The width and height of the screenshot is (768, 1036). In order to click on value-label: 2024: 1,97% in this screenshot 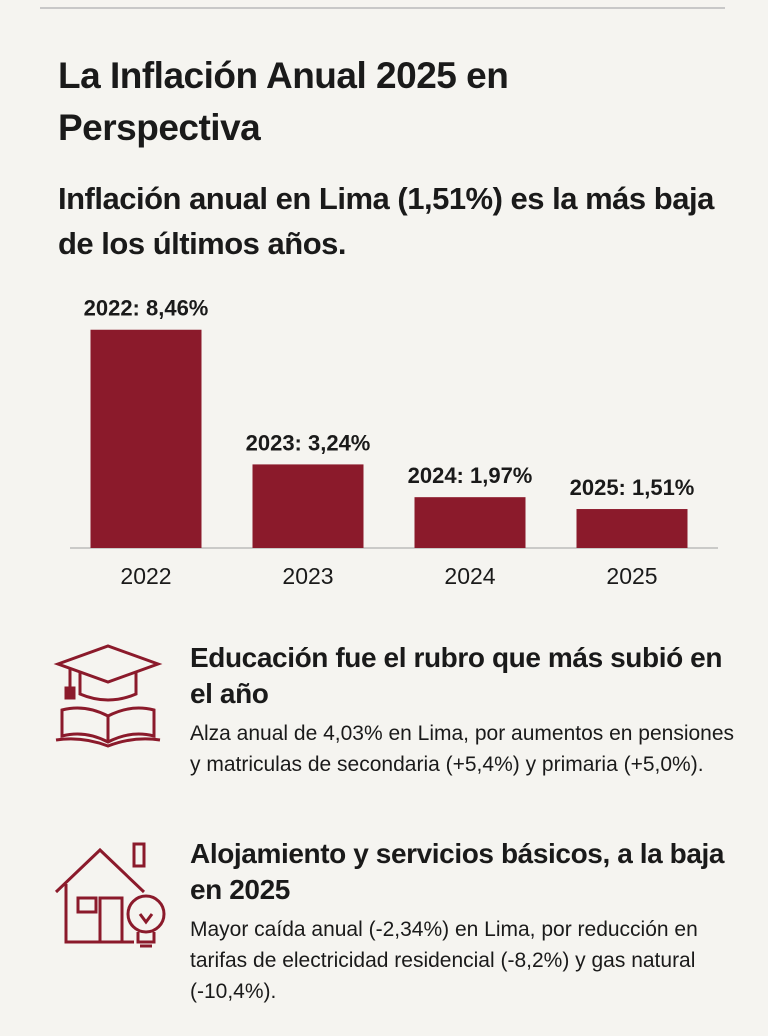, I will do `click(470, 475)`.